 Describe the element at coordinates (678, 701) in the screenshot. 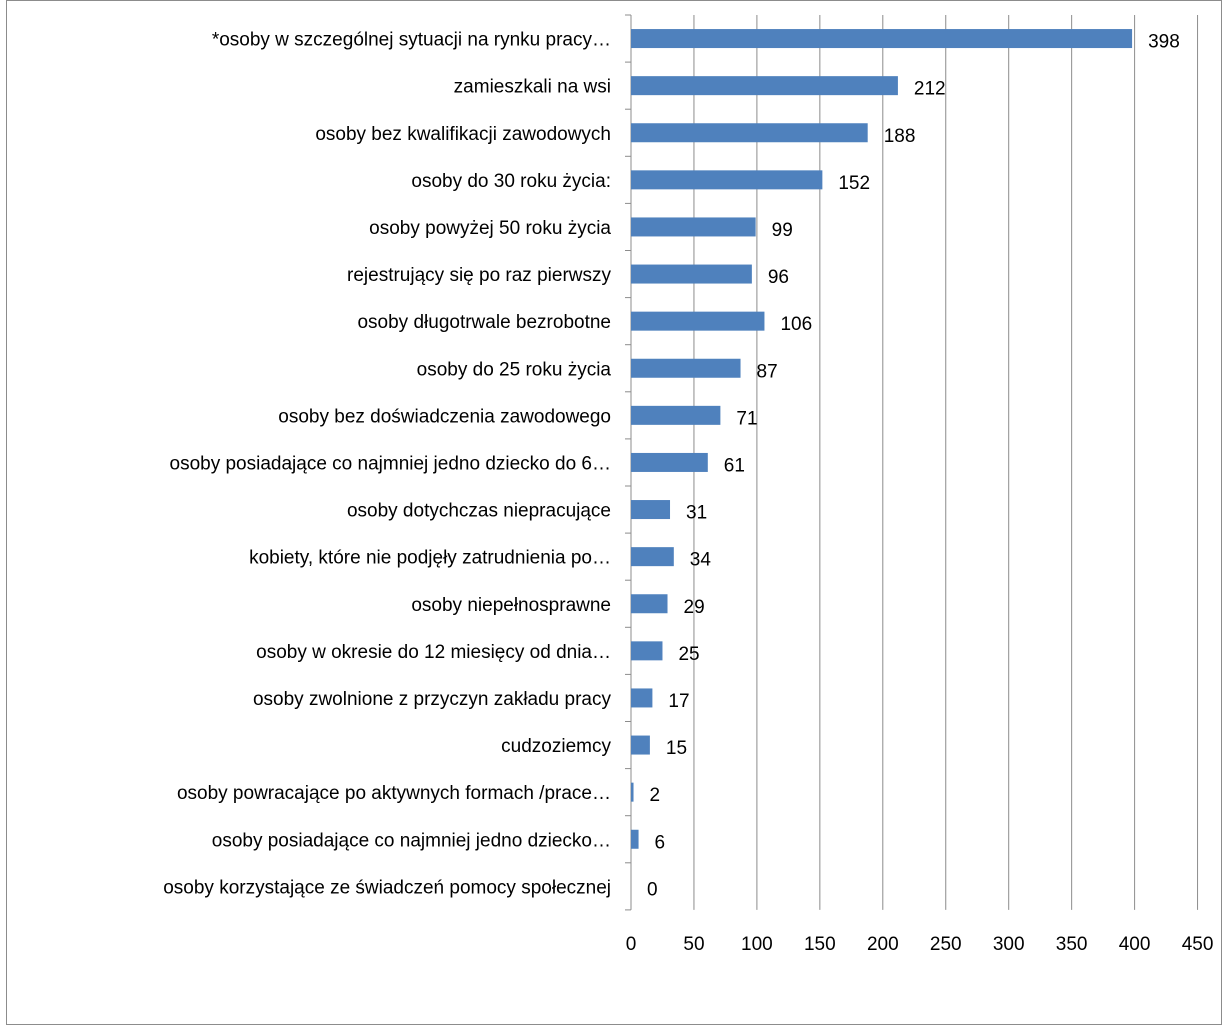

I see `data-label: 17` at that location.